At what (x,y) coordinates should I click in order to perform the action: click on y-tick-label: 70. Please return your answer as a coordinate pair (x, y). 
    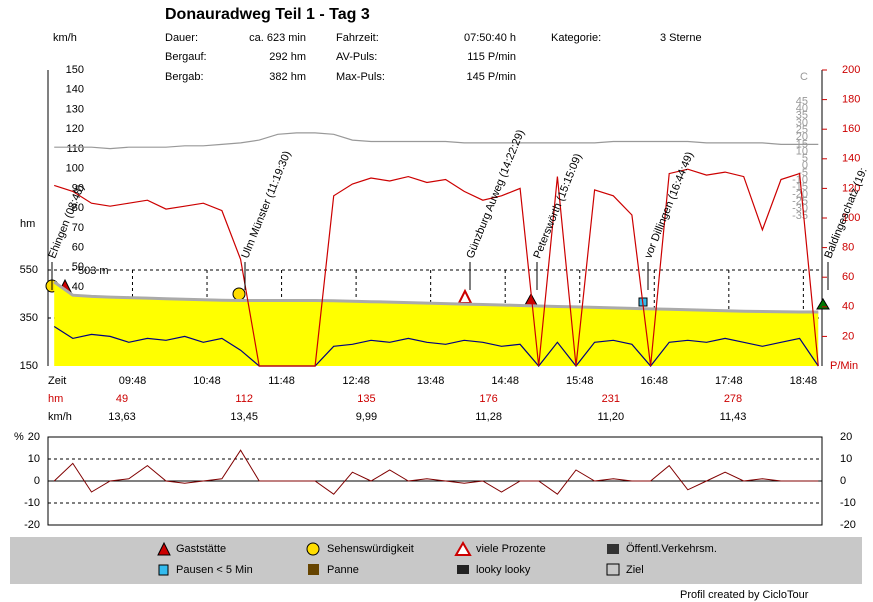
    Looking at the image, I should click on (78, 228).